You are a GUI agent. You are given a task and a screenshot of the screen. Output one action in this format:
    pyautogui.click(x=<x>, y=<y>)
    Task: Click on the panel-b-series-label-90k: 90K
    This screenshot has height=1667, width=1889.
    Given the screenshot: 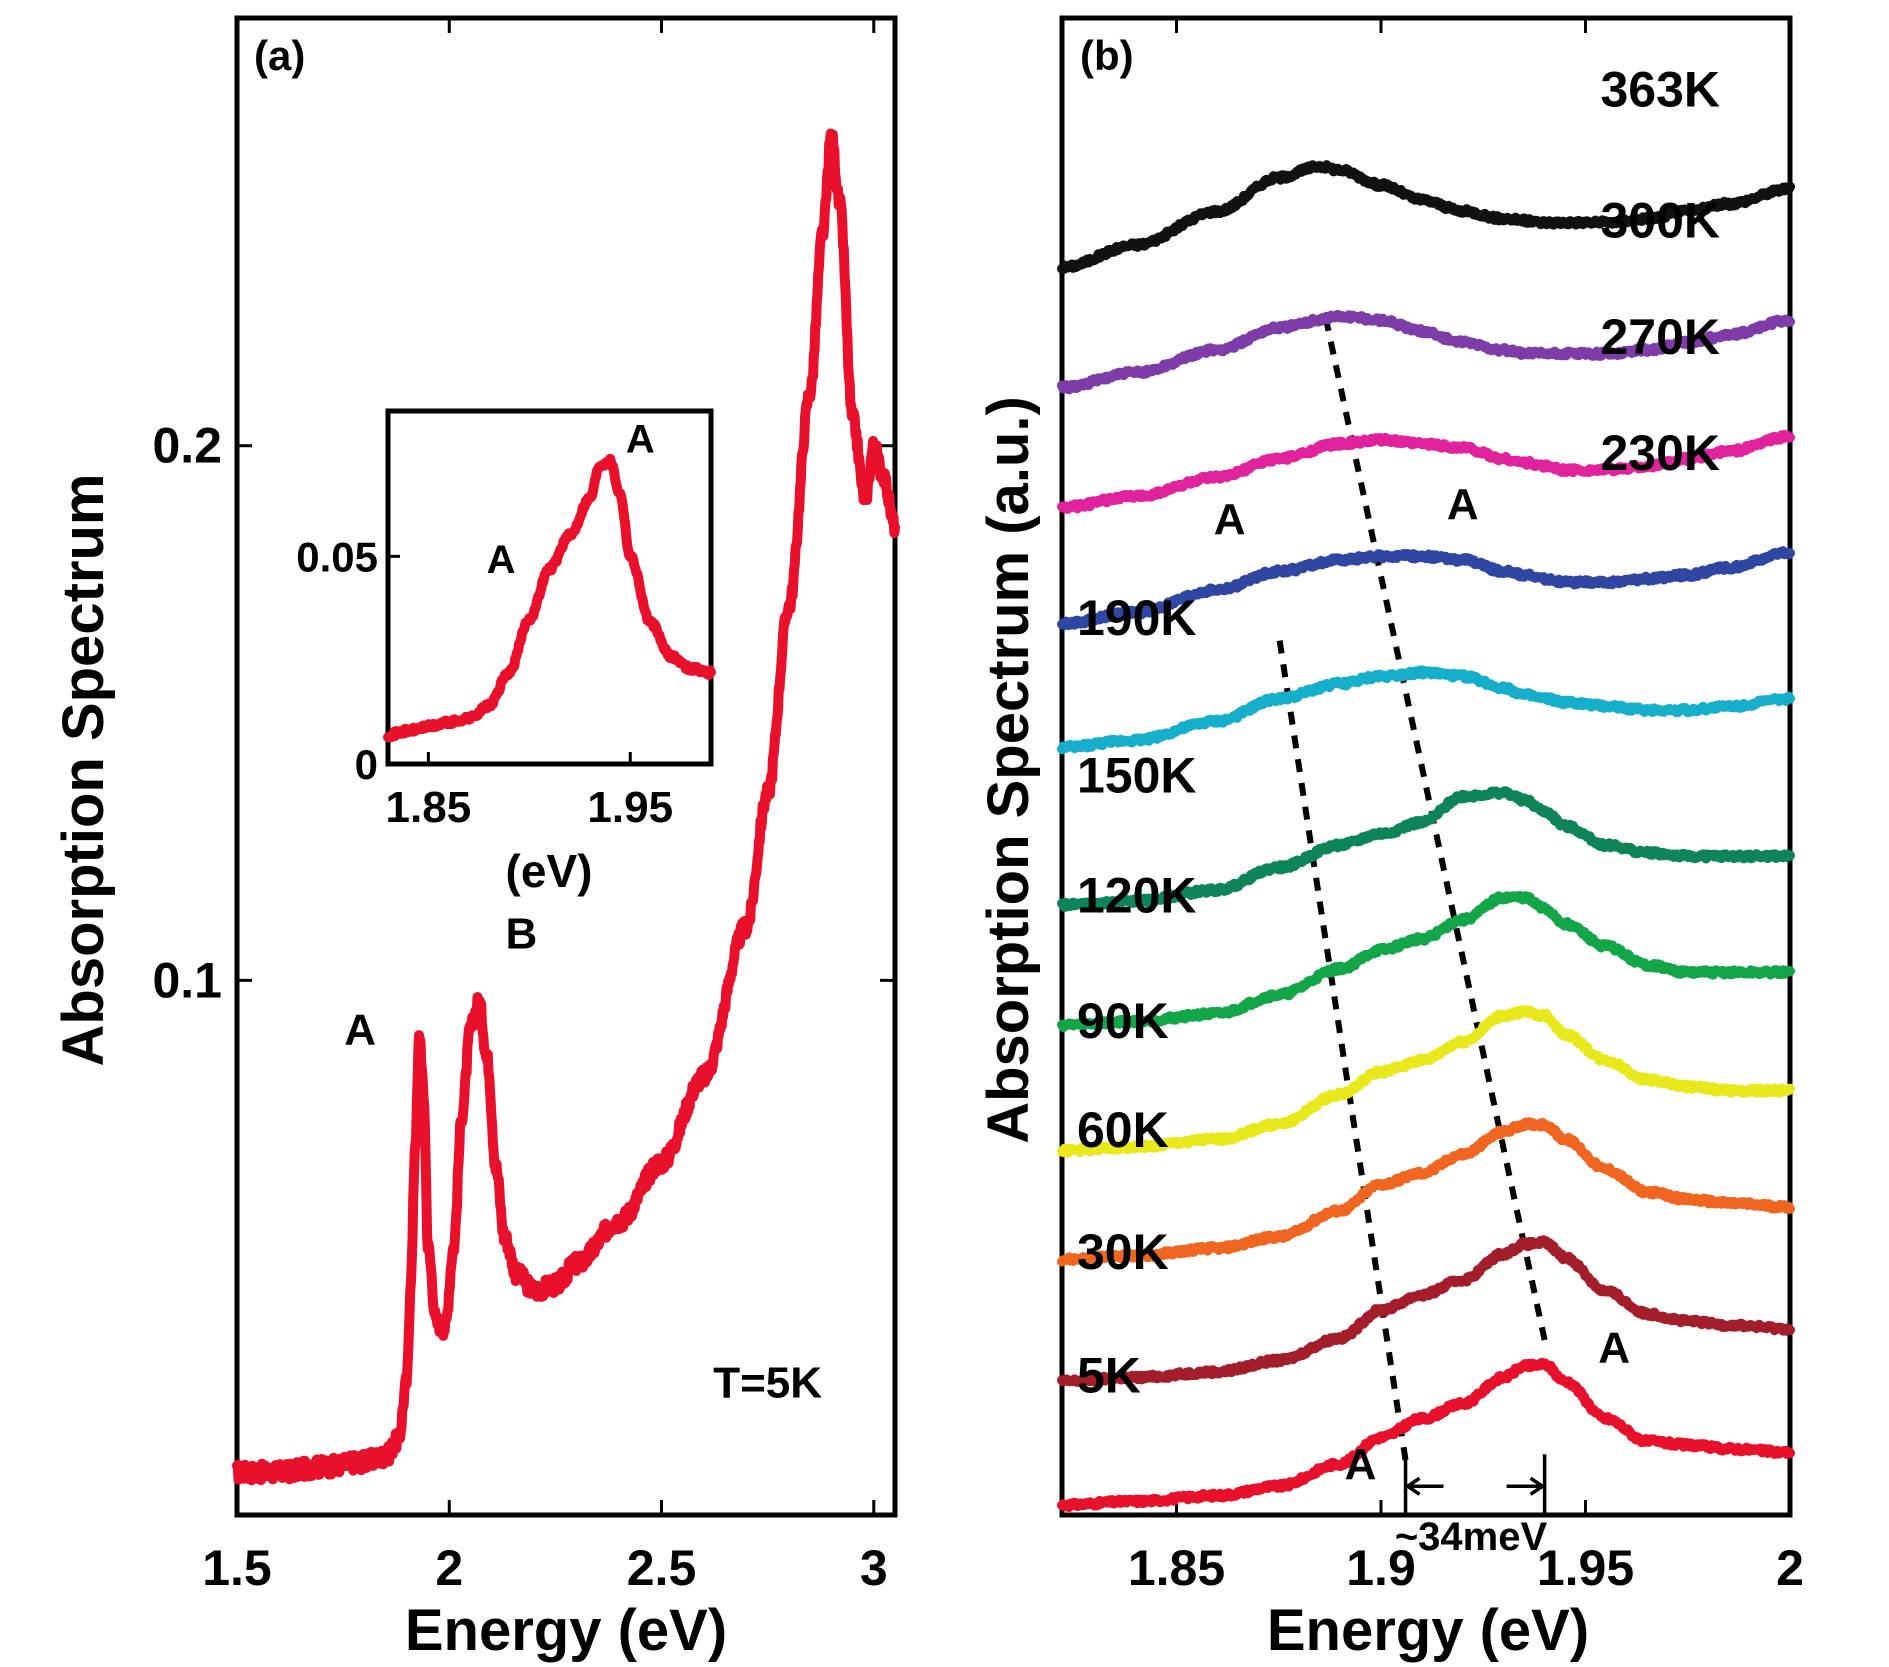 What is the action you would take?
    pyautogui.click(x=1123, y=1021)
    